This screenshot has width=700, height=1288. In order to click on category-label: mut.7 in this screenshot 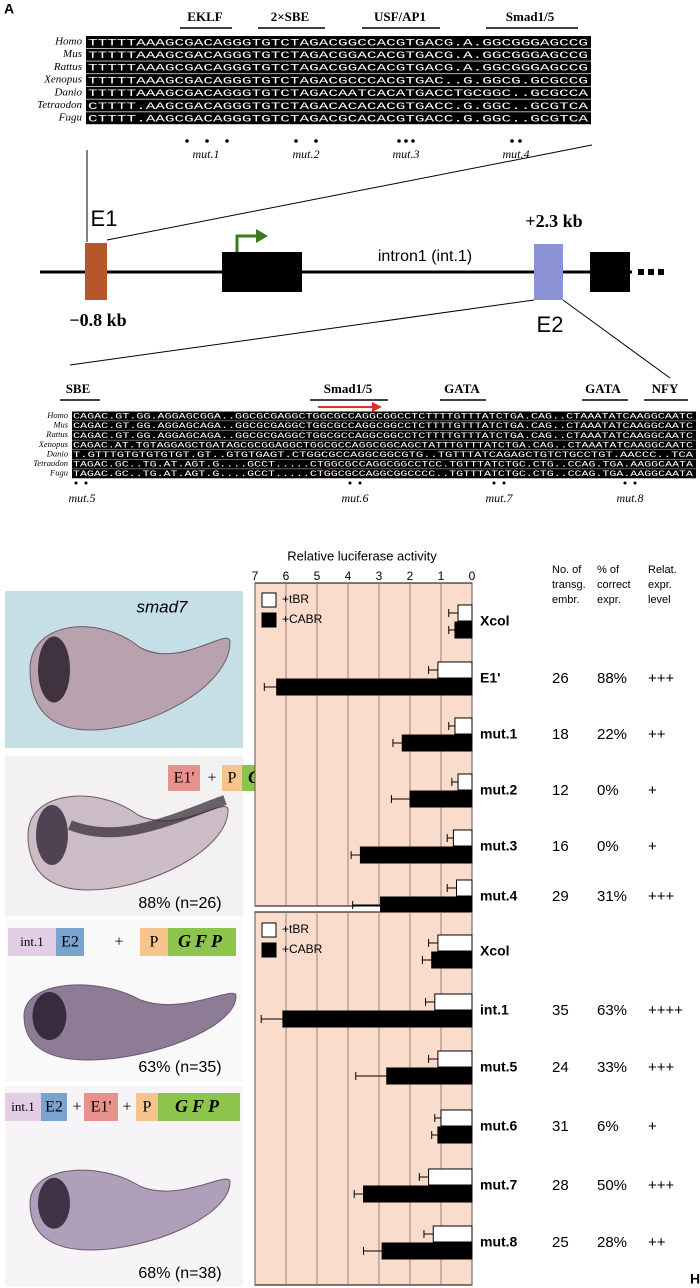, I will do `click(499, 1185)`.